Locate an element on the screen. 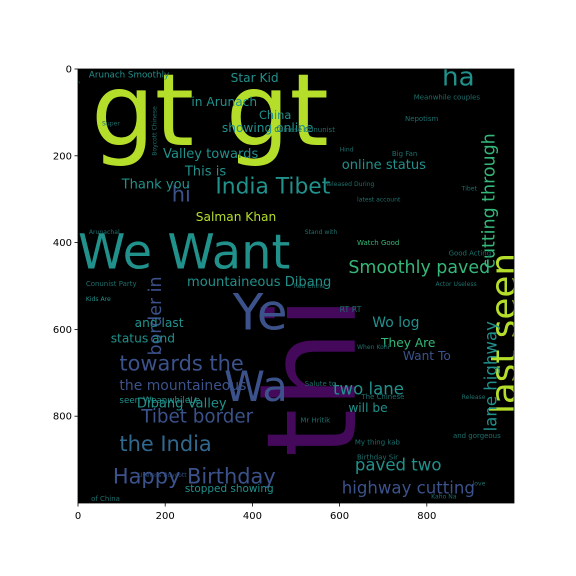 This screenshot has width=576, height=576. word-68: Arunachal is located at coordinates (104, 232).